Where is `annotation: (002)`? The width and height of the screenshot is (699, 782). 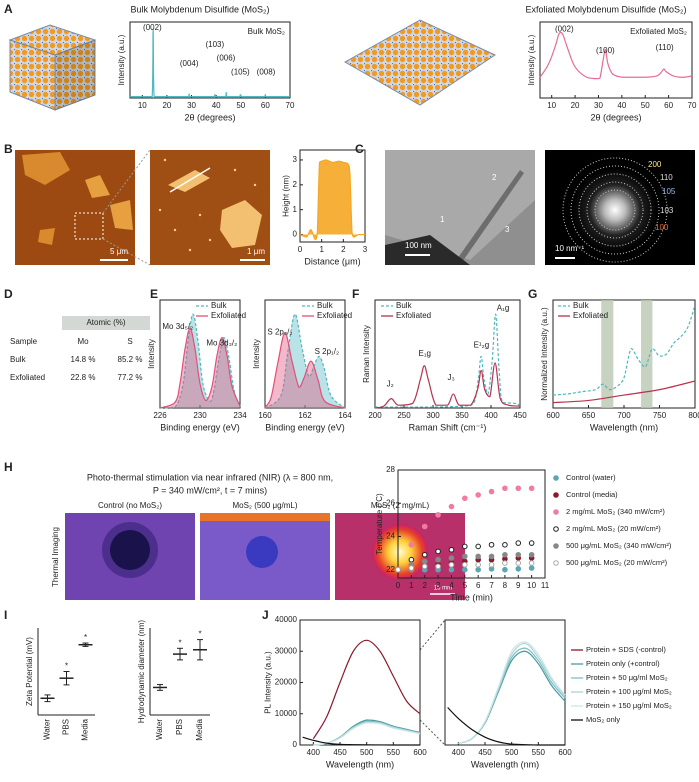 annotation: (002) is located at coordinates (152, 27).